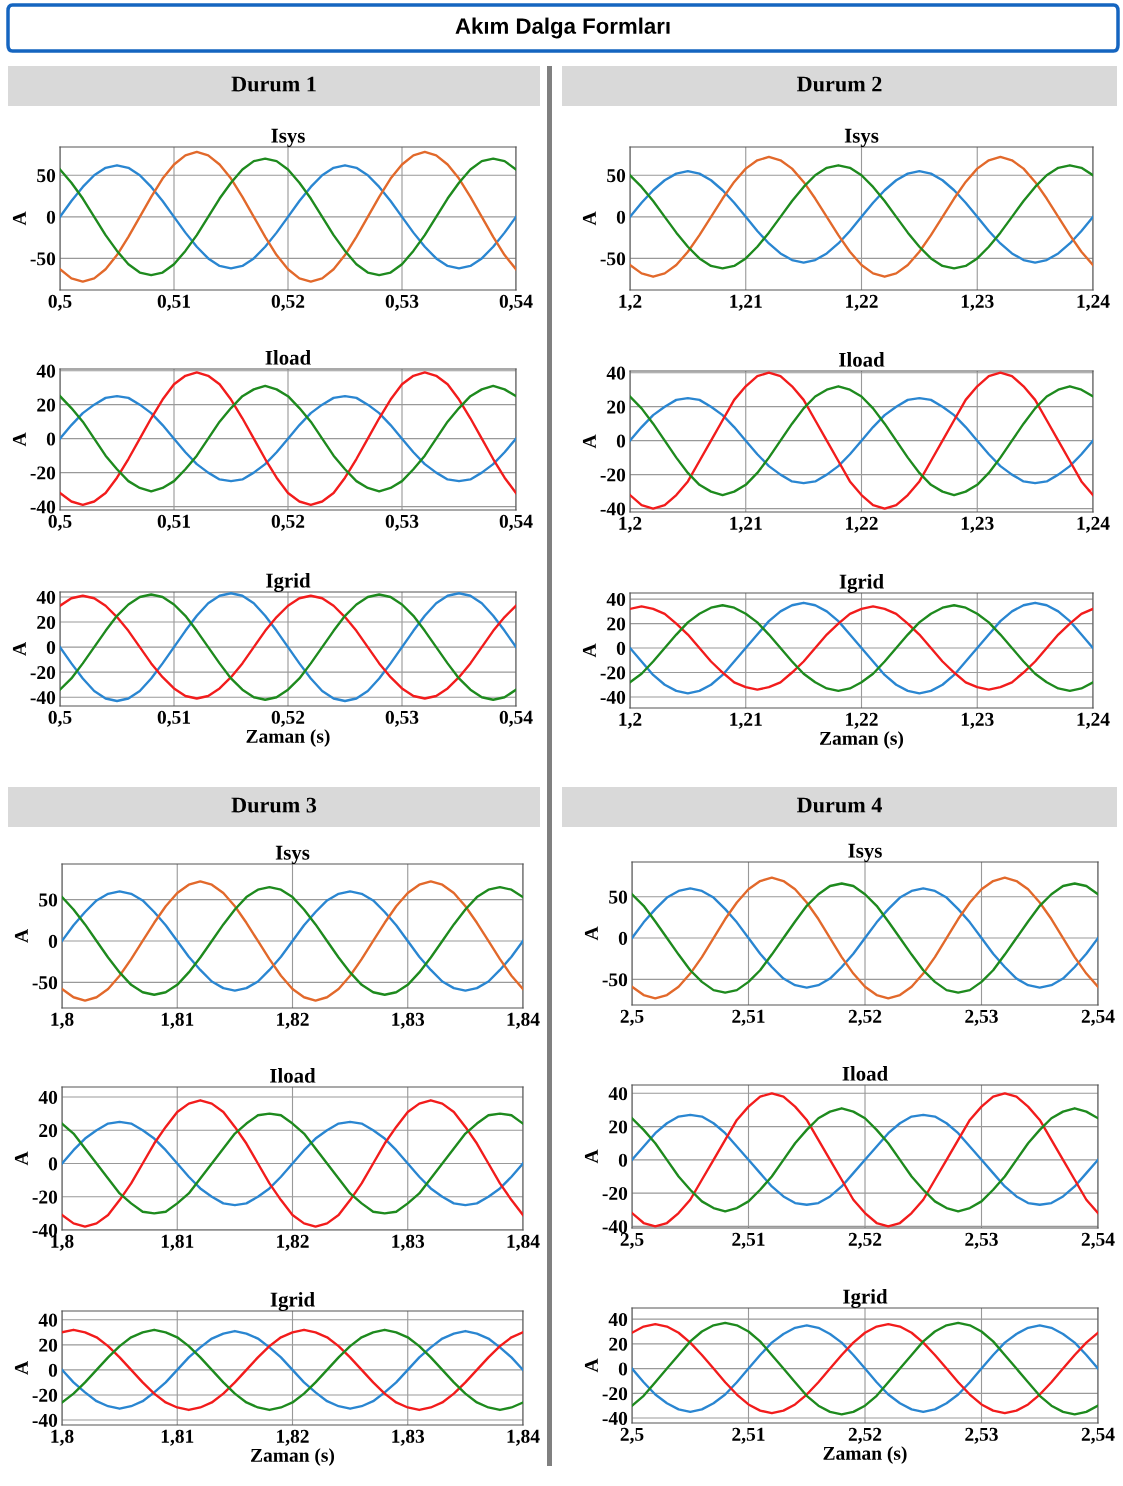  What do you see at coordinates (839, 84) in the screenshot?
I see `text: Durum 2` at bounding box center [839, 84].